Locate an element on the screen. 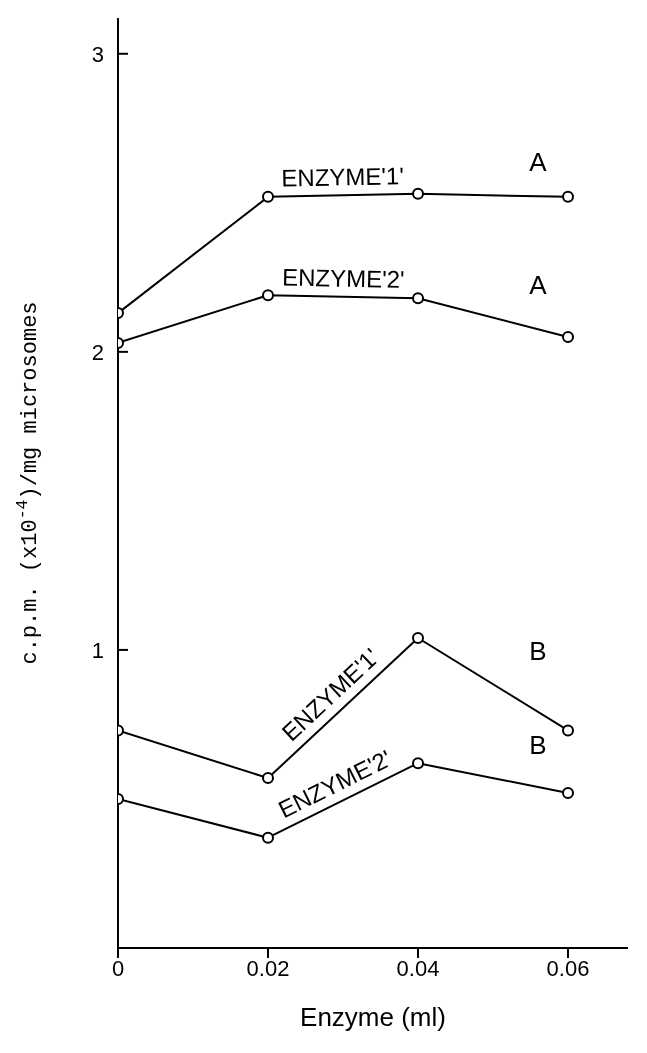 This screenshot has height=1053, width=647. y-tick-label: 2 is located at coordinates (97, 352).